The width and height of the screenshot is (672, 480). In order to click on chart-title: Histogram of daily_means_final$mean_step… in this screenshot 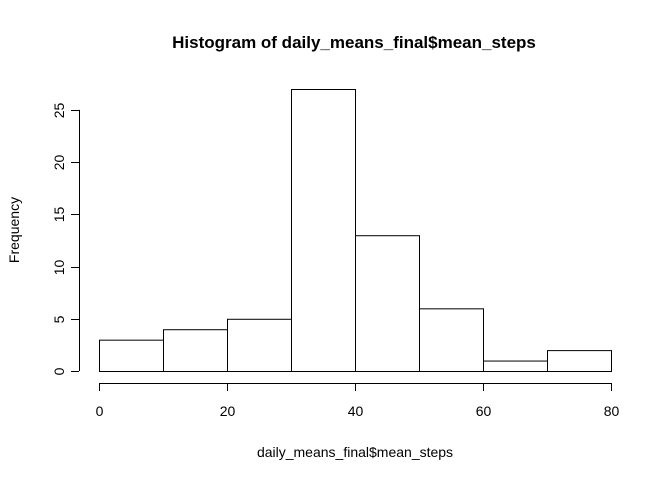, I will do `click(354, 42)`.